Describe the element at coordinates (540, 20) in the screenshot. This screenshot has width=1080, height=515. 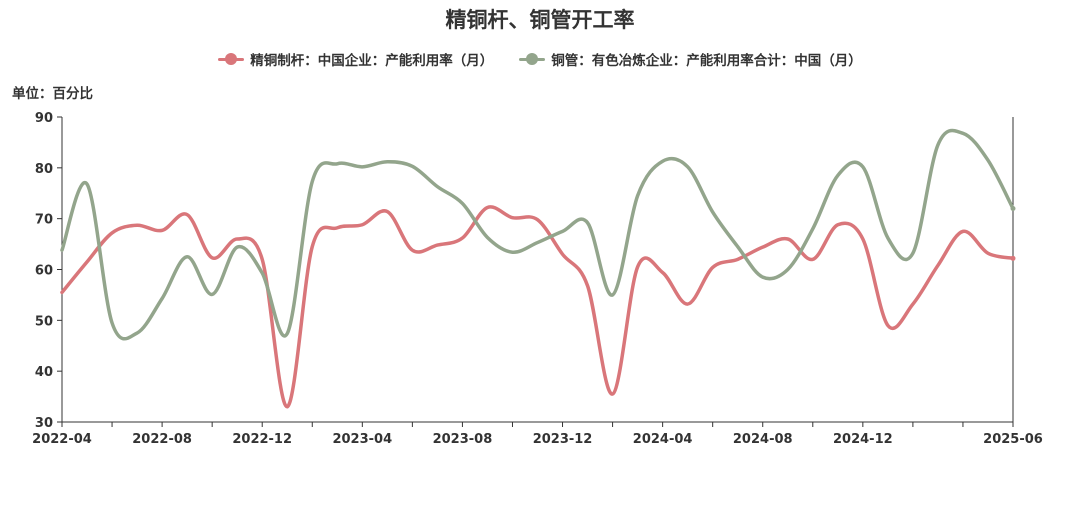
I see `chart-title: 精铜杆、铜管开工率` at that location.